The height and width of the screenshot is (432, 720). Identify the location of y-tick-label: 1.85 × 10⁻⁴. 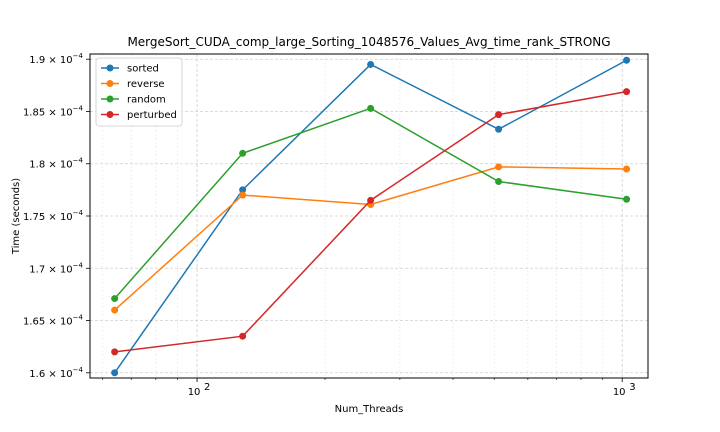
(53, 111).